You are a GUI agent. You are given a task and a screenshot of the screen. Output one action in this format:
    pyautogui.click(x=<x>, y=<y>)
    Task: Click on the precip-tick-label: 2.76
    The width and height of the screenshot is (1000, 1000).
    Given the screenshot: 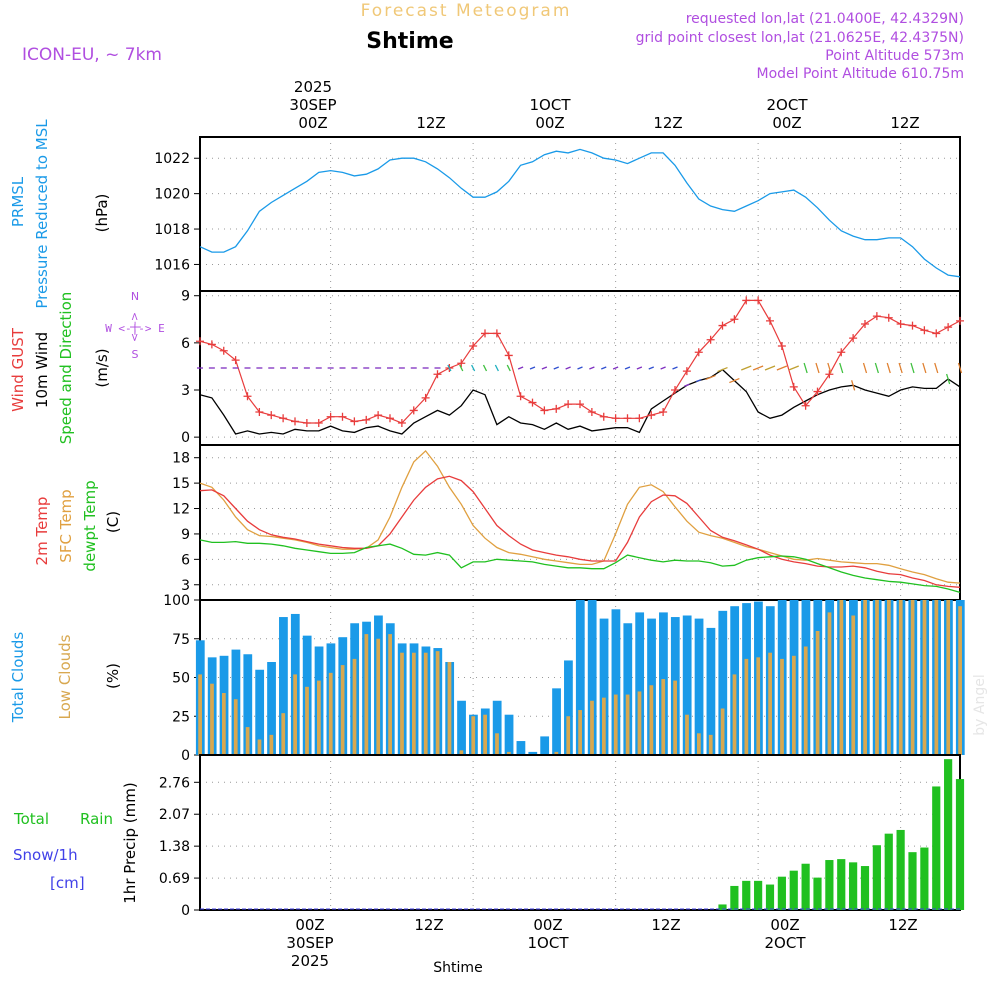 What is the action you would take?
    pyautogui.click(x=174, y=783)
    